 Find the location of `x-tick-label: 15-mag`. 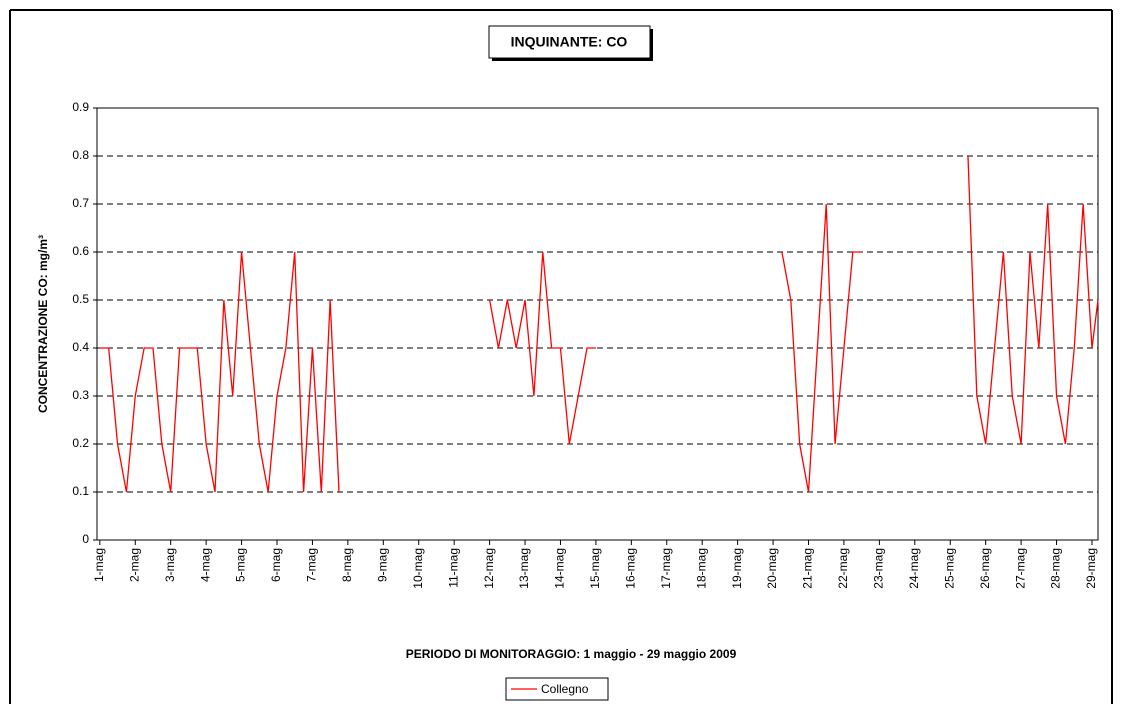

x-tick-label: 15-mag is located at coordinates (595, 568).